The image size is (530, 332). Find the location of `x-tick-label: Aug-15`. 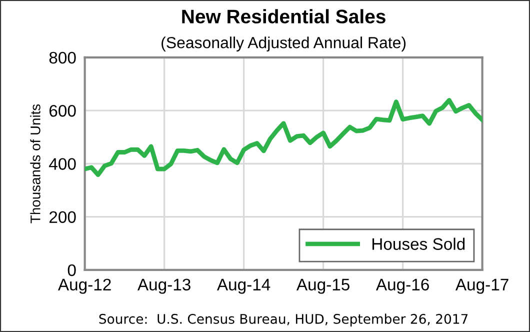

x-tick-label: Aug-15 is located at coordinates (323, 286).